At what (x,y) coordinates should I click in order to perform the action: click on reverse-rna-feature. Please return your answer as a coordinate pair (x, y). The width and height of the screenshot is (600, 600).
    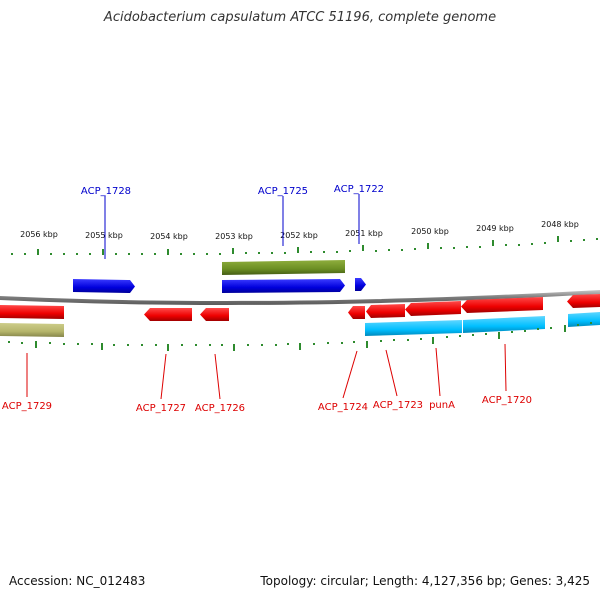
    Looking at the image, I should click on (32, 330).